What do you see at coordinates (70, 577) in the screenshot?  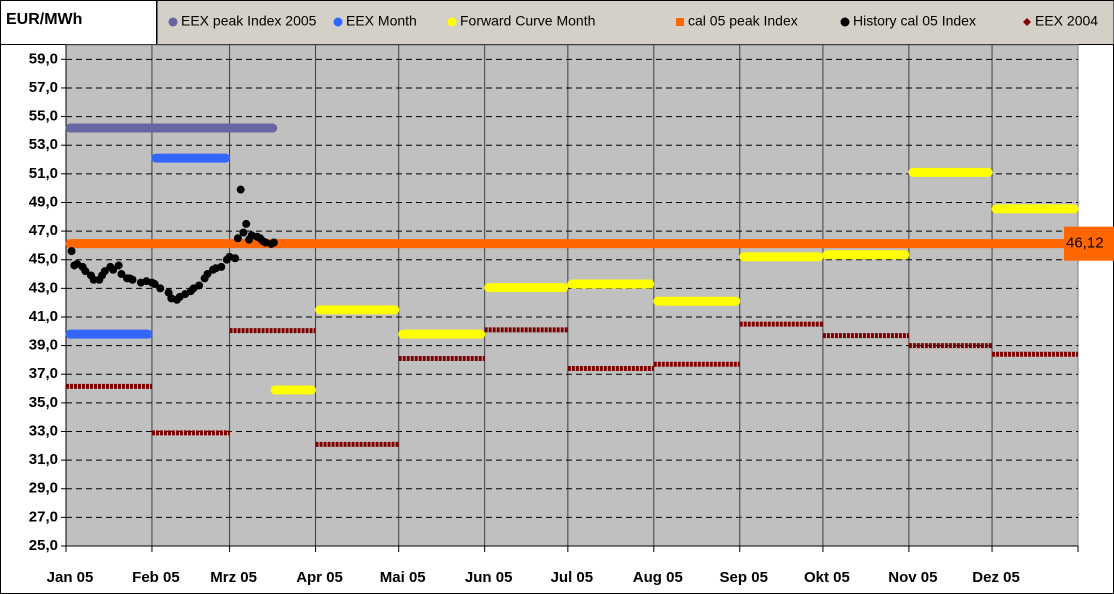 I see `x-tick-label: Jan 05` at bounding box center [70, 577].